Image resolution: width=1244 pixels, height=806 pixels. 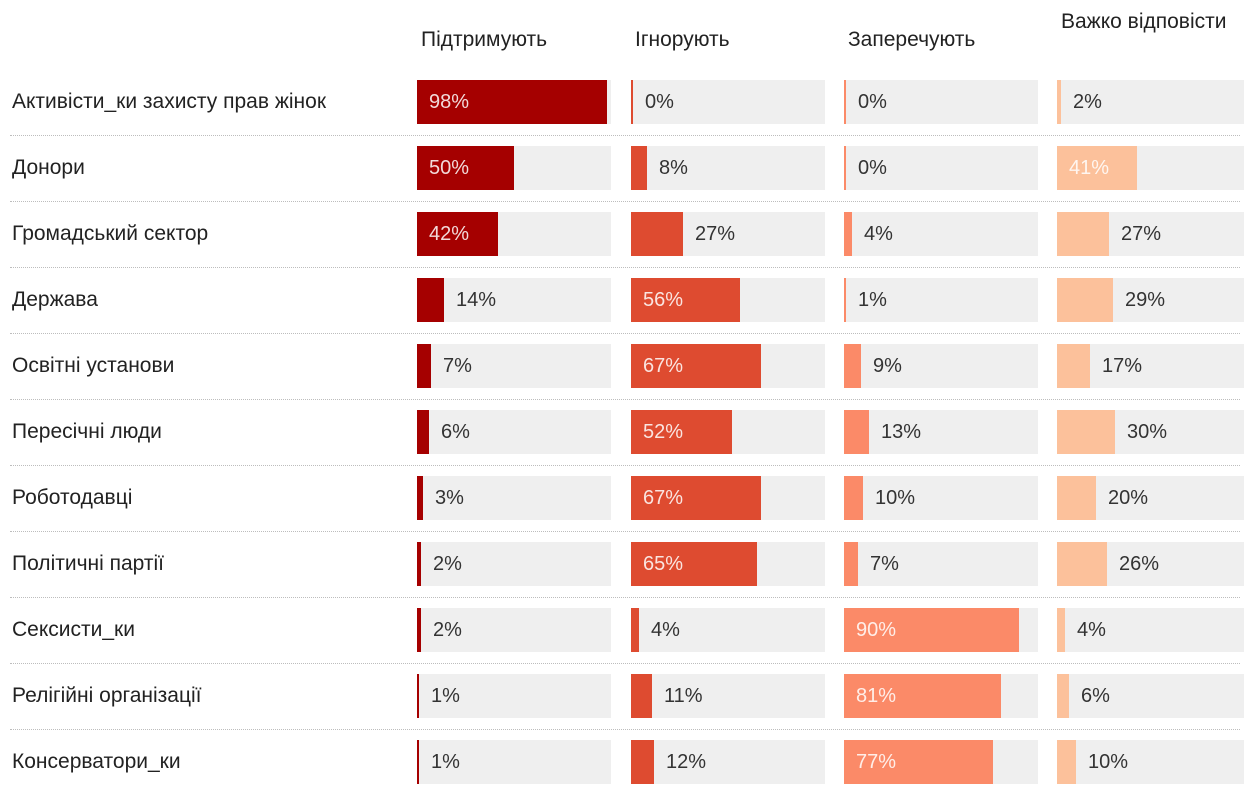 What do you see at coordinates (622, 575) in the screenshot?
I see `table-row: Політичні партії 2% 65% 7% 26%` at bounding box center [622, 575].